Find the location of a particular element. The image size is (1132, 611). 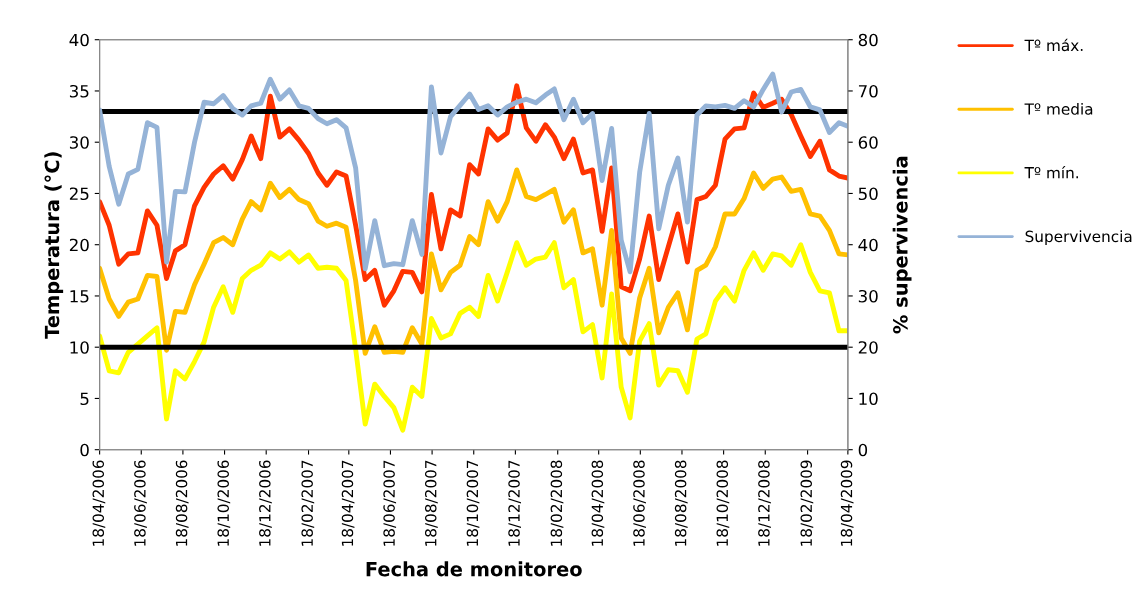

y2-tick-label: 80 is located at coordinates (868, 40).